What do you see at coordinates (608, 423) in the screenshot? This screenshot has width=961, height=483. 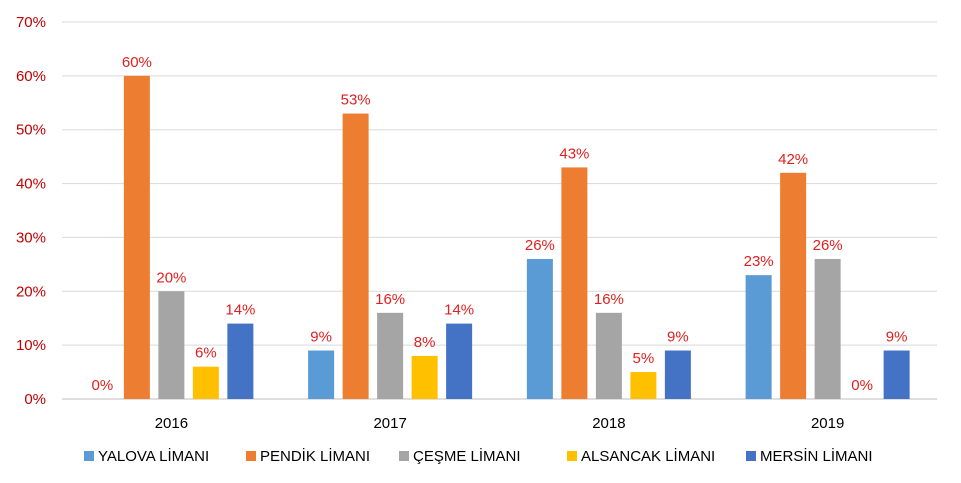 I see `x-tick-label: 2018` at bounding box center [608, 423].